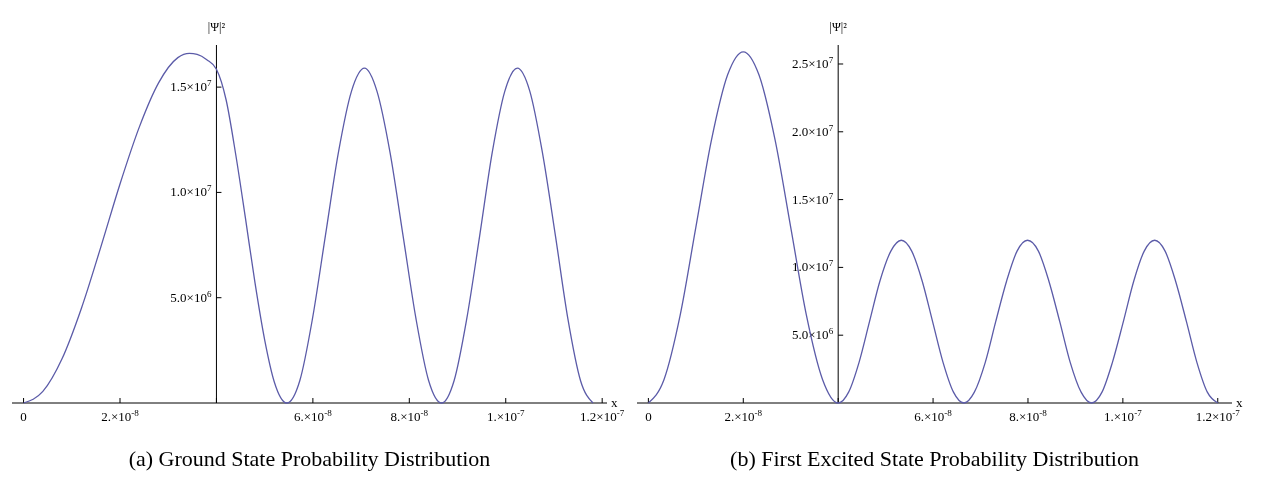  I want to click on text: (b) First Excited State Probability Distribution, so click(934, 458).